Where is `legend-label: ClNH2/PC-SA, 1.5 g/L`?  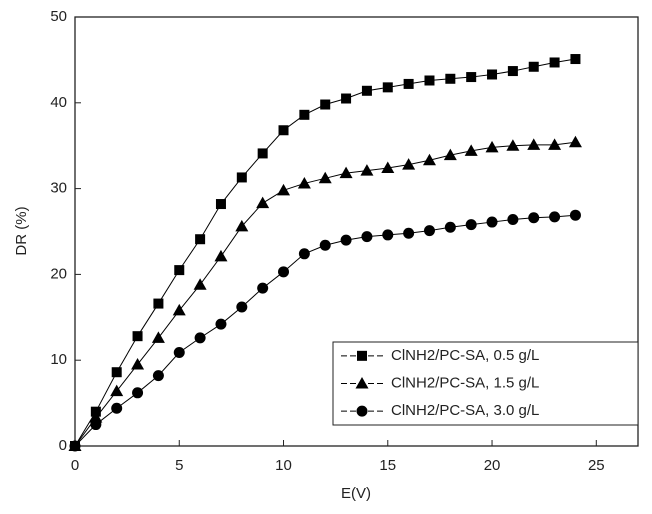 legend-label: ClNH2/PC-SA, 1.5 g/L is located at coordinates (465, 382).